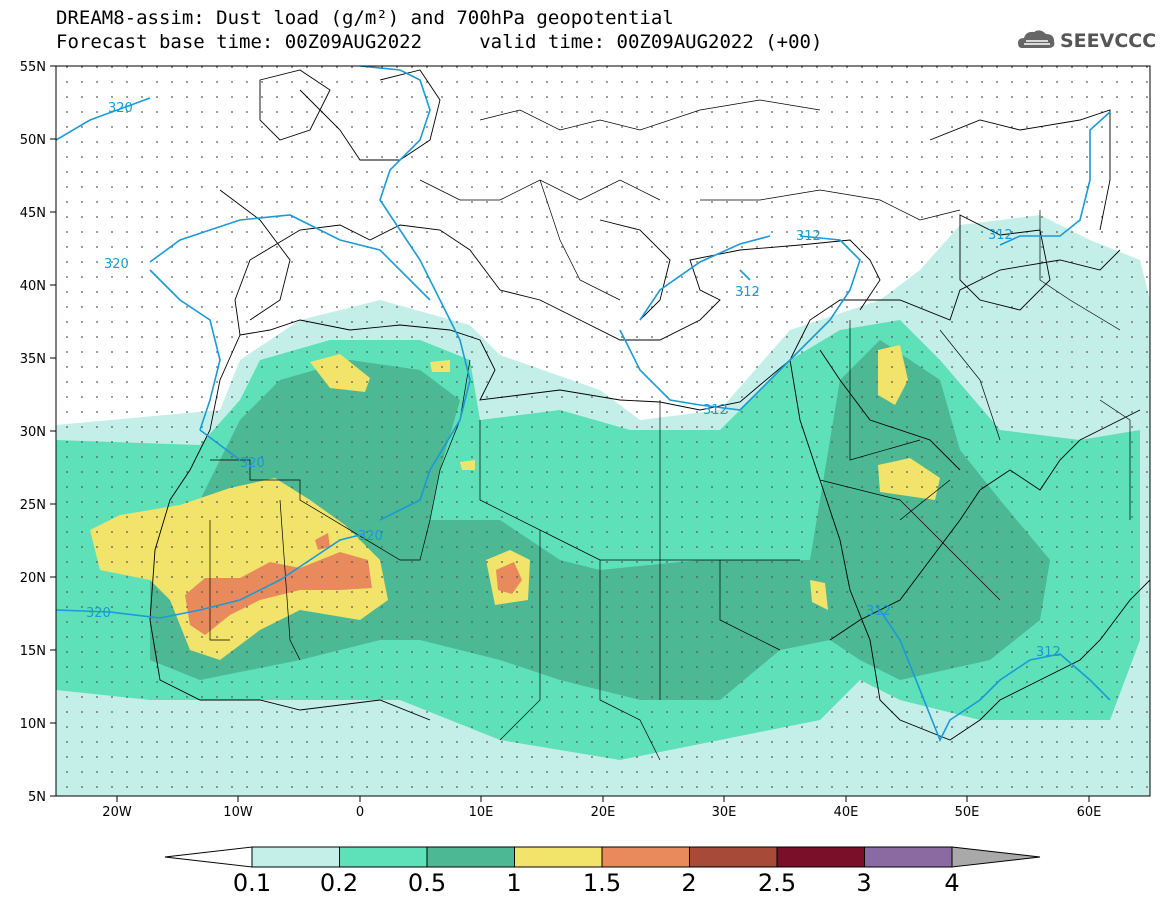 The width and height of the screenshot is (1165, 907). Describe the element at coordinates (481, 812) in the screenshot. I see `lon-label: 10E` at that location.